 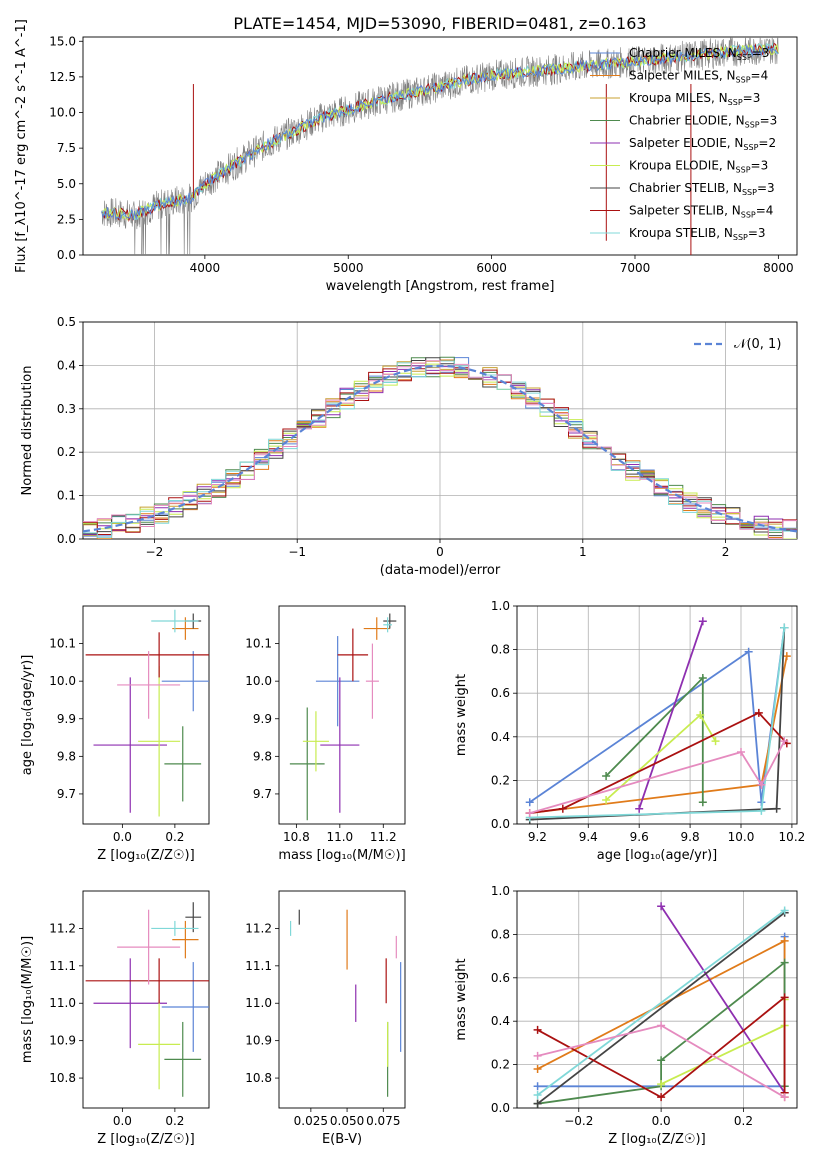 What do you see at coordinates (726, 552) in the screenshot?
I see `x-tick-label: 2` at bounding box center [726, 552].